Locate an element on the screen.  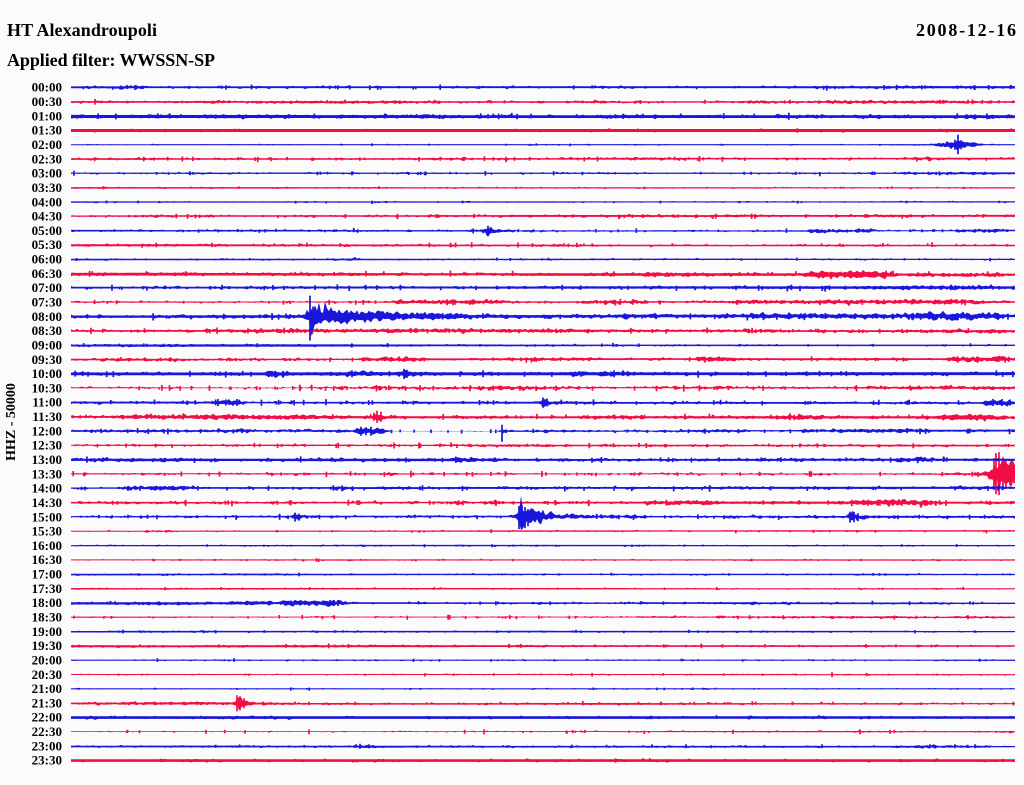
svg-text: 08:30 is located at coordinates (47, 330).